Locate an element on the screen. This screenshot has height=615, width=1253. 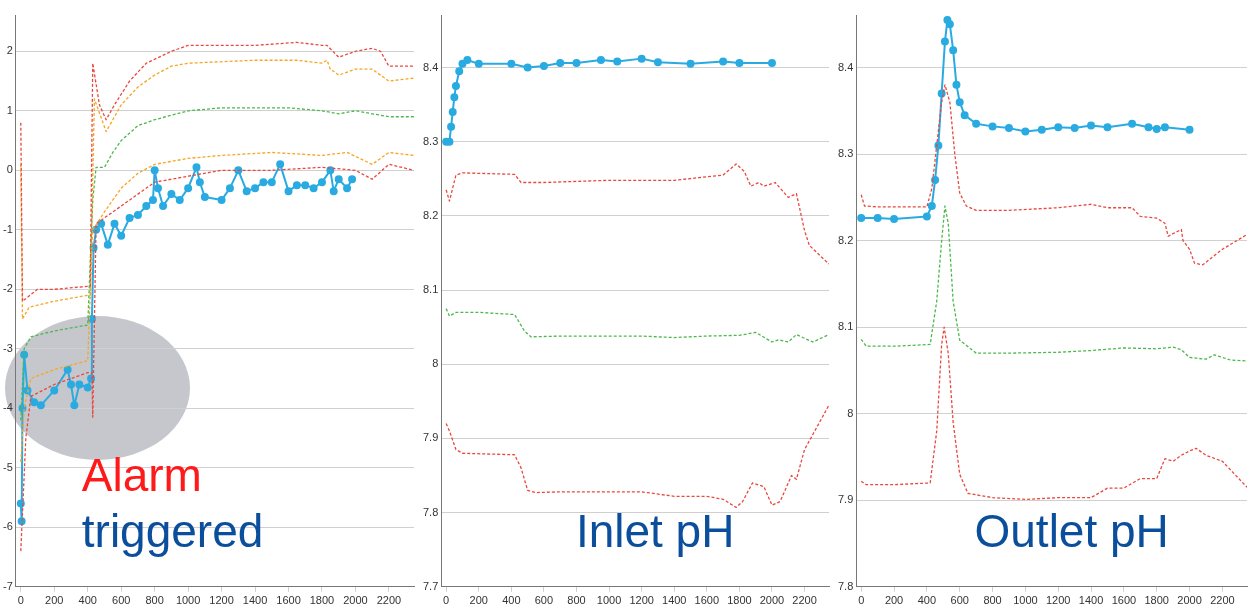
annotation: Alarm is located at coordinates (141, 474).